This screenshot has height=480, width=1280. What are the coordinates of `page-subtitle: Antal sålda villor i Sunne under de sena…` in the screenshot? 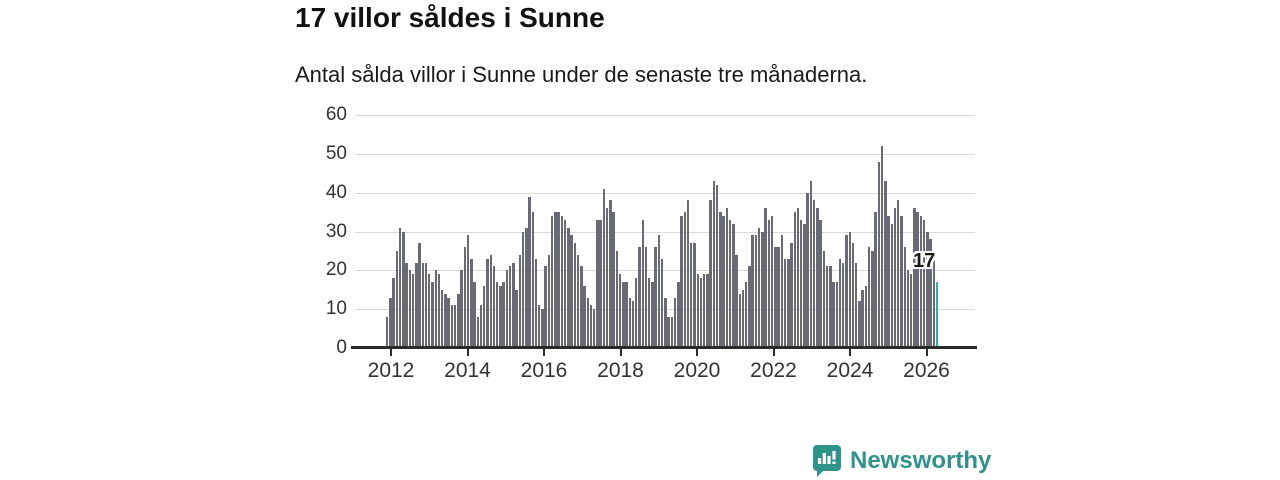 It's located at (581, 74).